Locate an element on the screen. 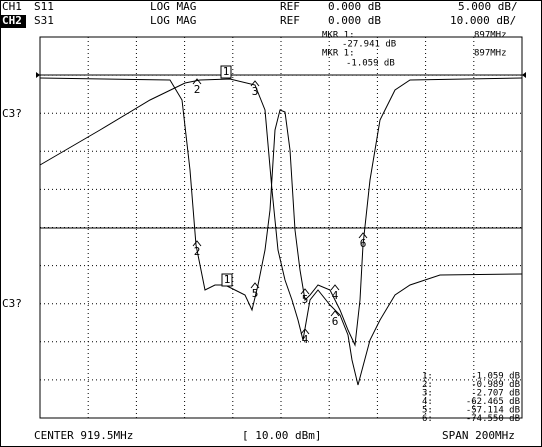  ch2-param: S31 is located at coordinates (44, 20).